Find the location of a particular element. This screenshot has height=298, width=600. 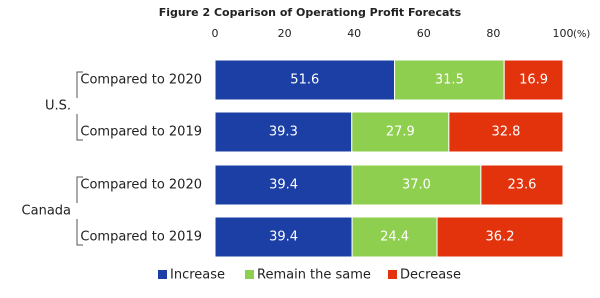

x-unit: (%) is located at coordinates (581, 34).